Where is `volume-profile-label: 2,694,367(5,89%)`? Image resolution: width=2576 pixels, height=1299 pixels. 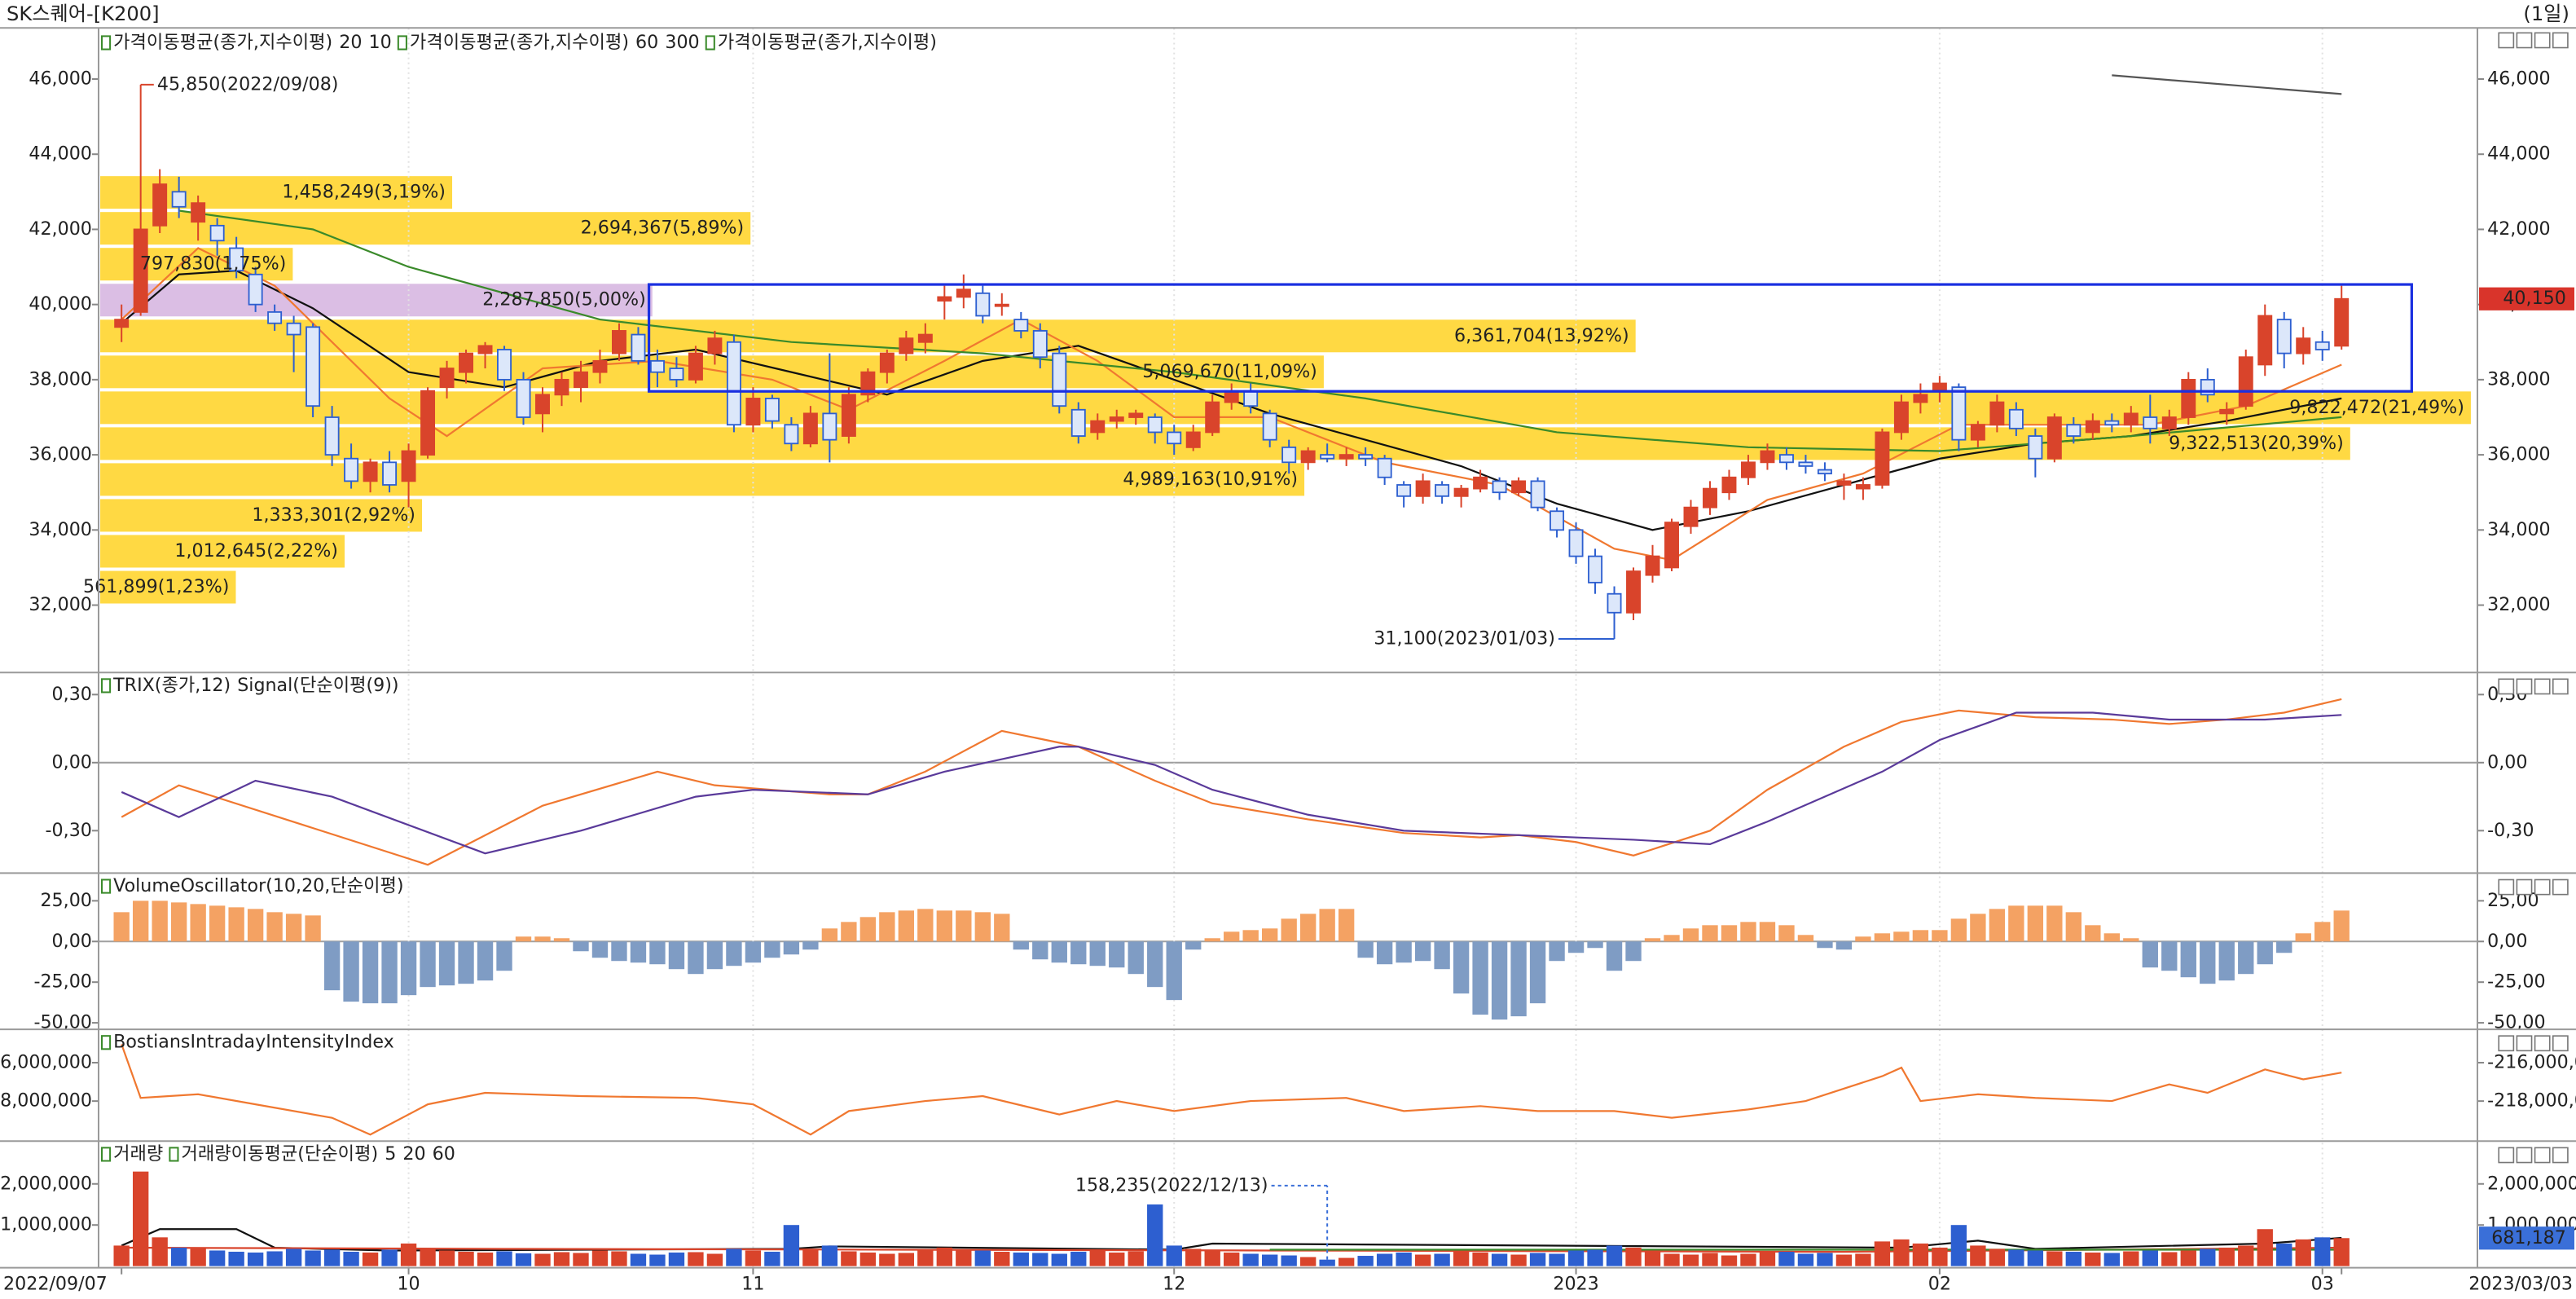
volume-profile-label: 2,694,367(5,89%) is located at coordinates (663, 228).